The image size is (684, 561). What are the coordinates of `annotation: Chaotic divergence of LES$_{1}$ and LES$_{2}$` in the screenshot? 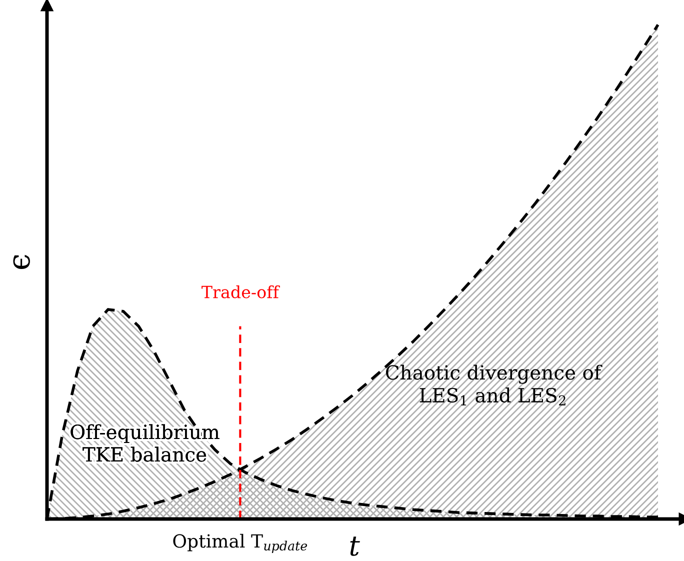 It's located at (494, 385).